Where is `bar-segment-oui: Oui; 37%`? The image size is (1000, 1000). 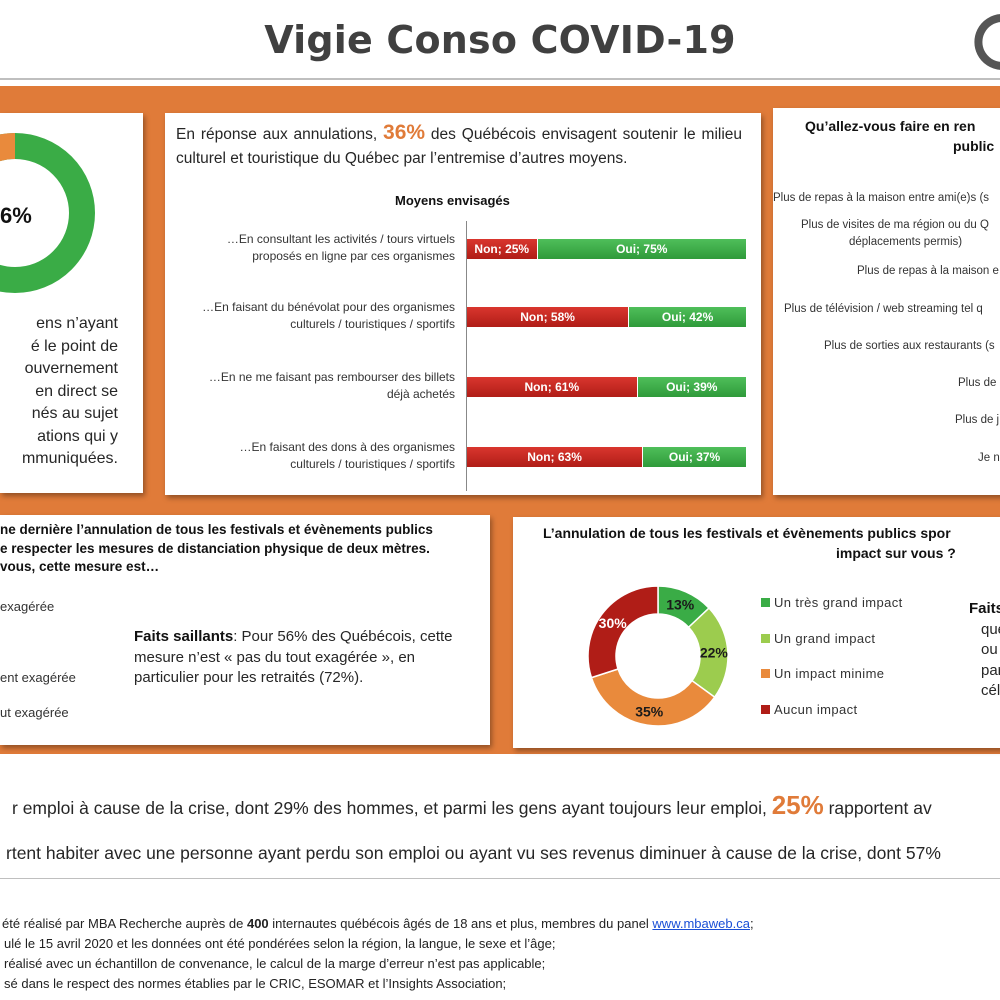 bar-segment-oui: Oui; 37% is located at coordinates (694, 457).